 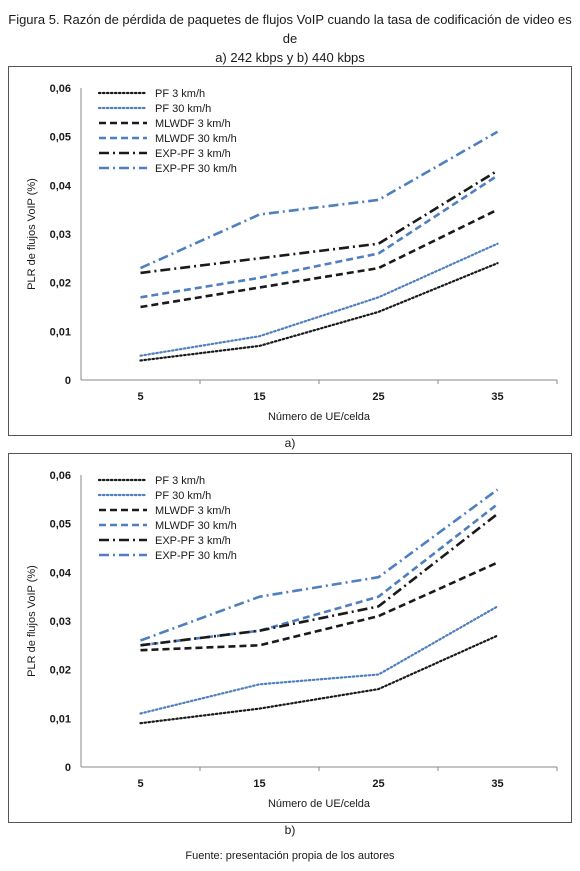 What do you see at coordinates (259, 397) in the screenshot?
I see `chart-a-x-tick-label: 15` at bounding box center [259, 397].